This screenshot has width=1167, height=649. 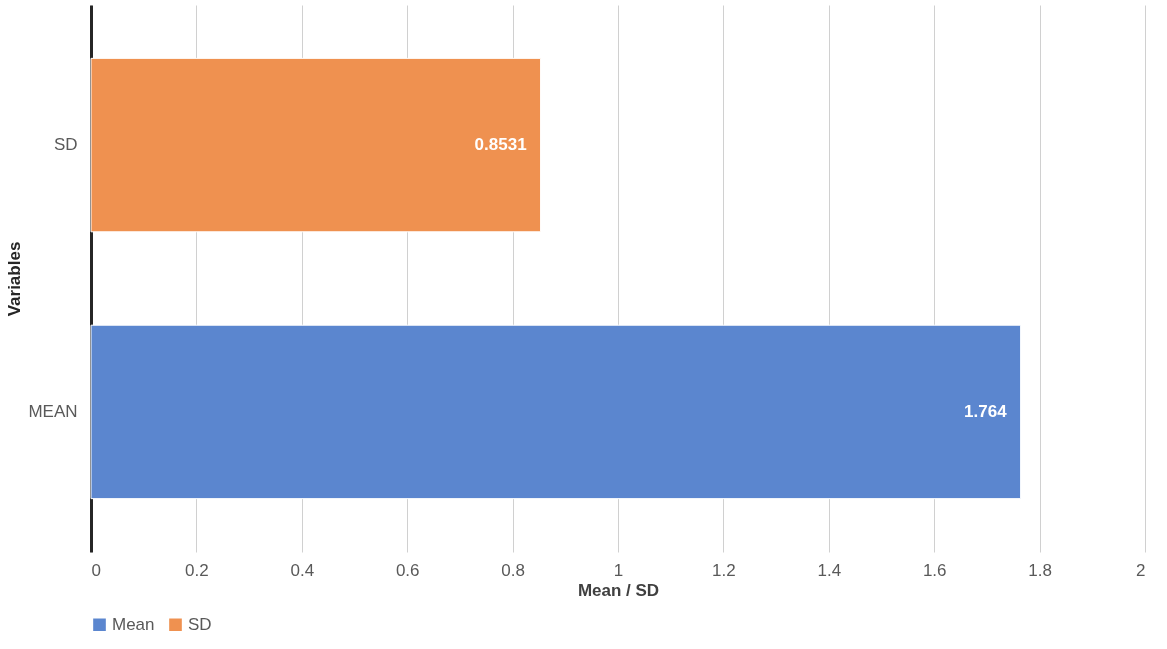 What do you see at coordinates (1040, 570) in the screenshot?
I see `x-tick-label: 1.8` at bounding box center [1040, 570].